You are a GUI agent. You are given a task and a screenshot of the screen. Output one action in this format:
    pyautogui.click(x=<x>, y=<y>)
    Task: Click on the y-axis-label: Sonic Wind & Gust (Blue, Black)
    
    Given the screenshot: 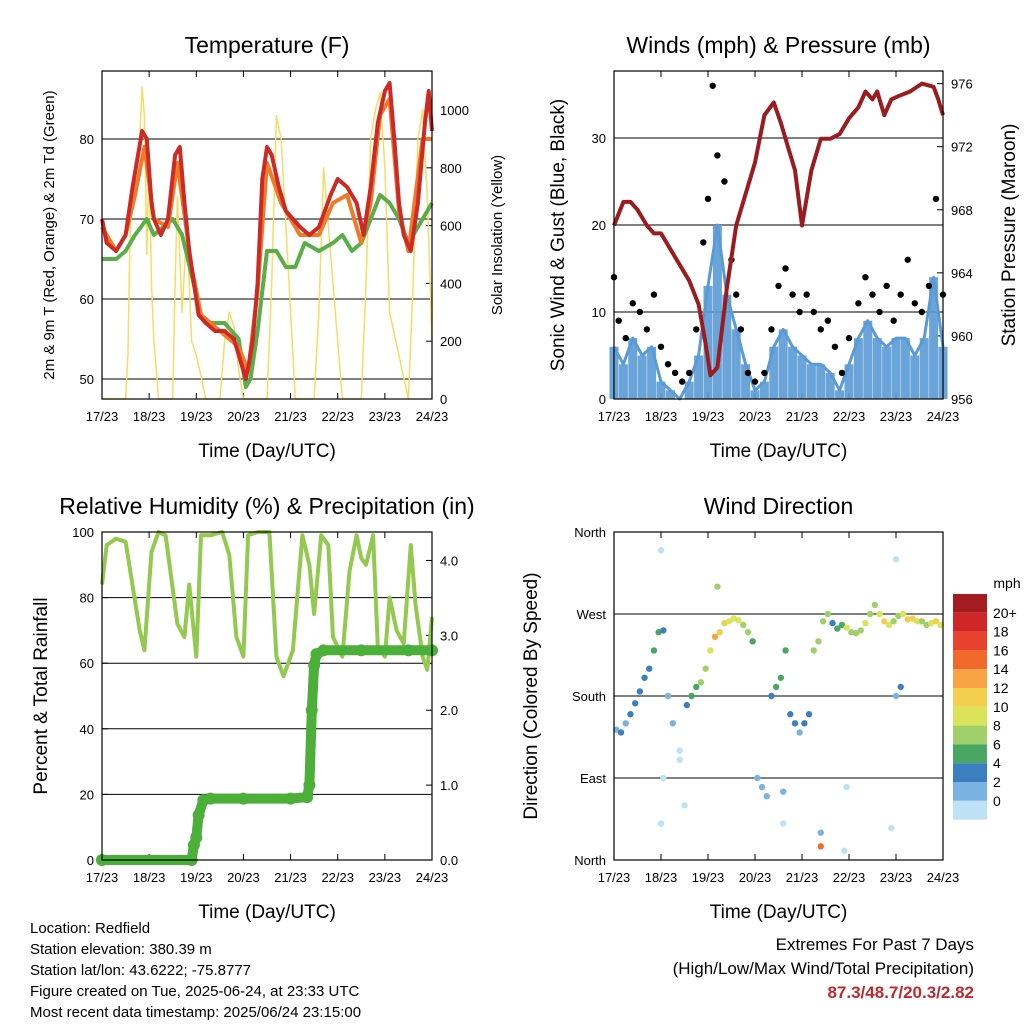 What is the action you would take?
    pyautogui.click(x=558, y=235)
    